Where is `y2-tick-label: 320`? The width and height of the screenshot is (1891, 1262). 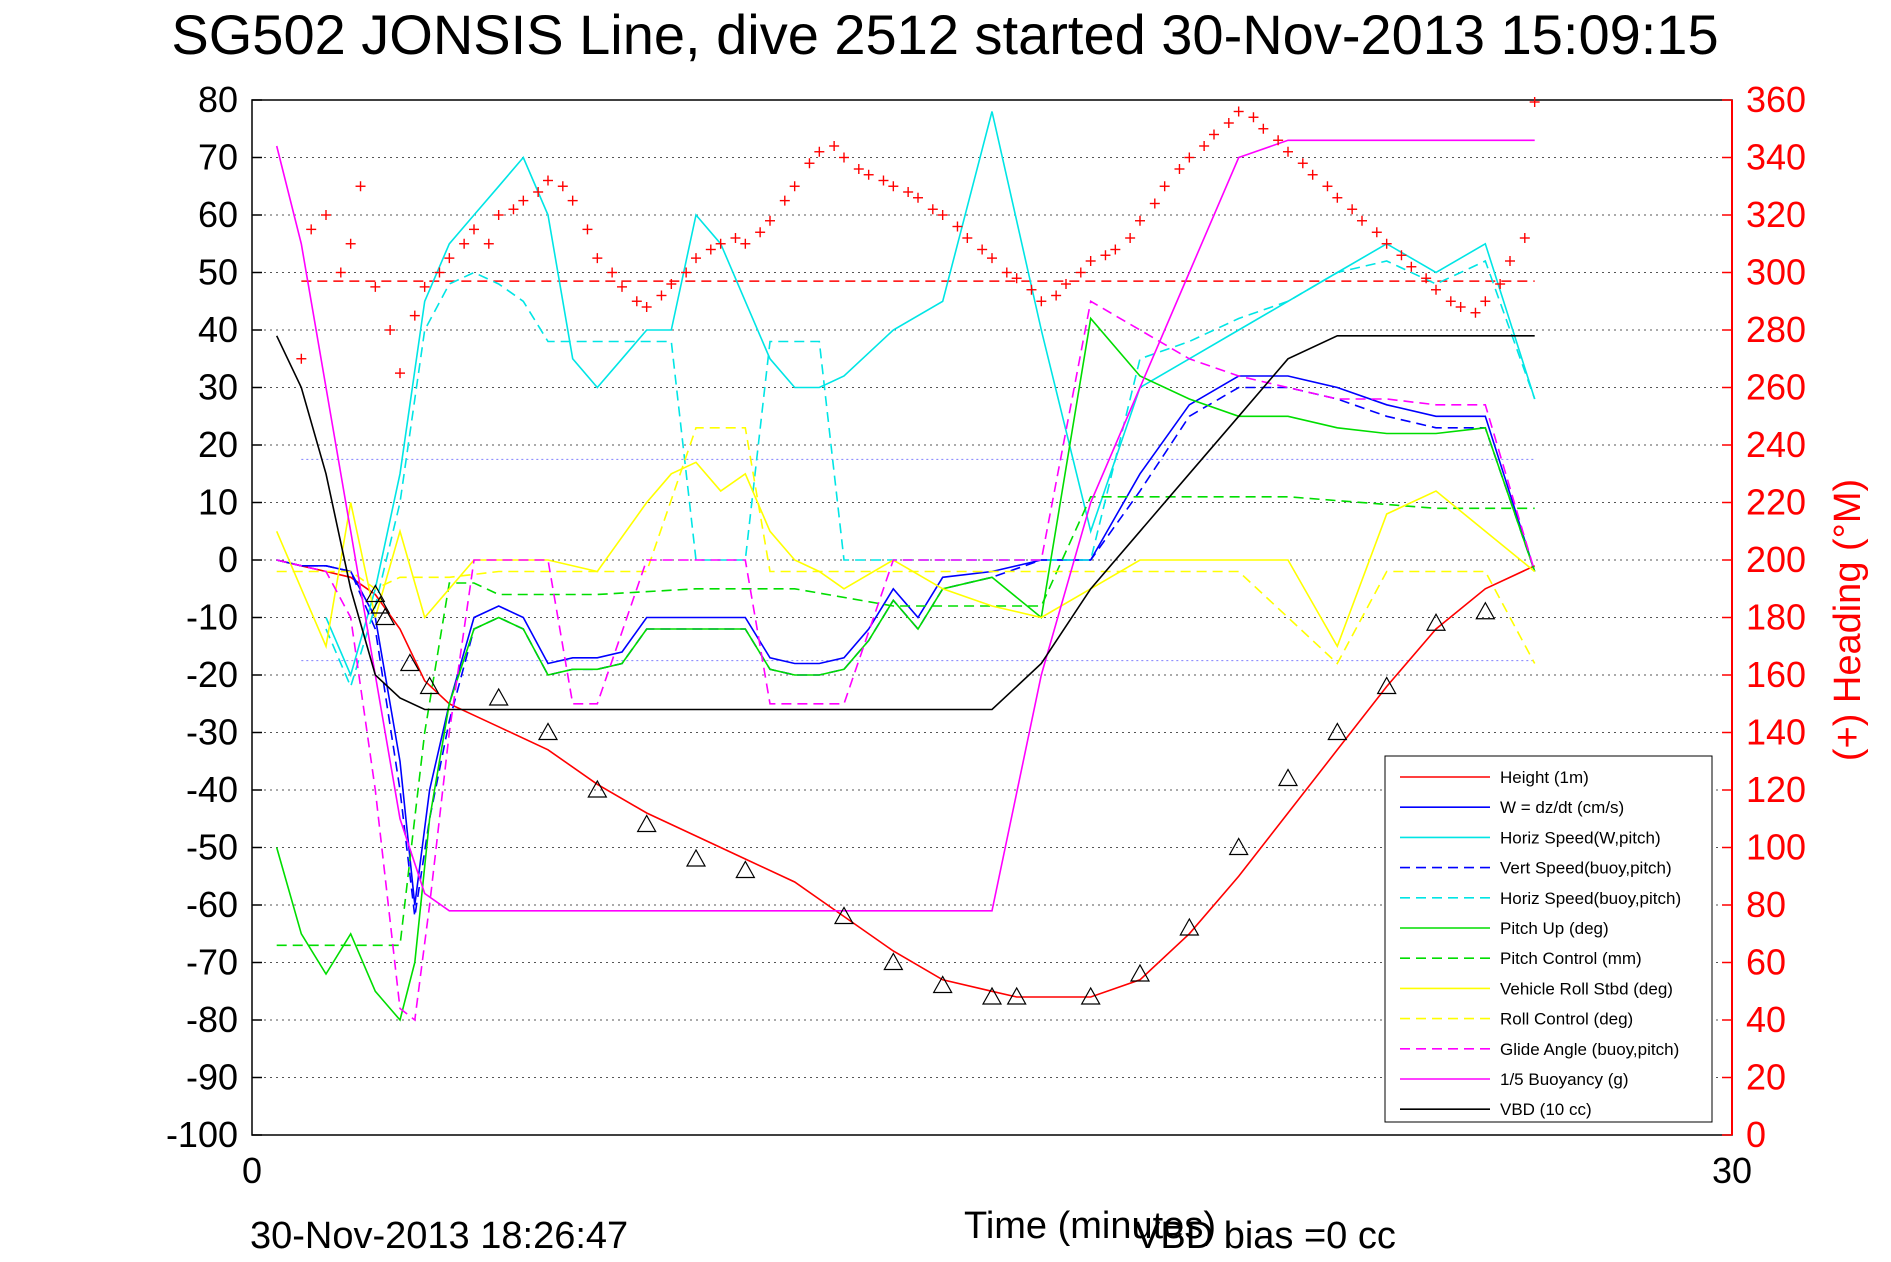 y2-tick-label: 320 is located at coordinates (1776, 214).